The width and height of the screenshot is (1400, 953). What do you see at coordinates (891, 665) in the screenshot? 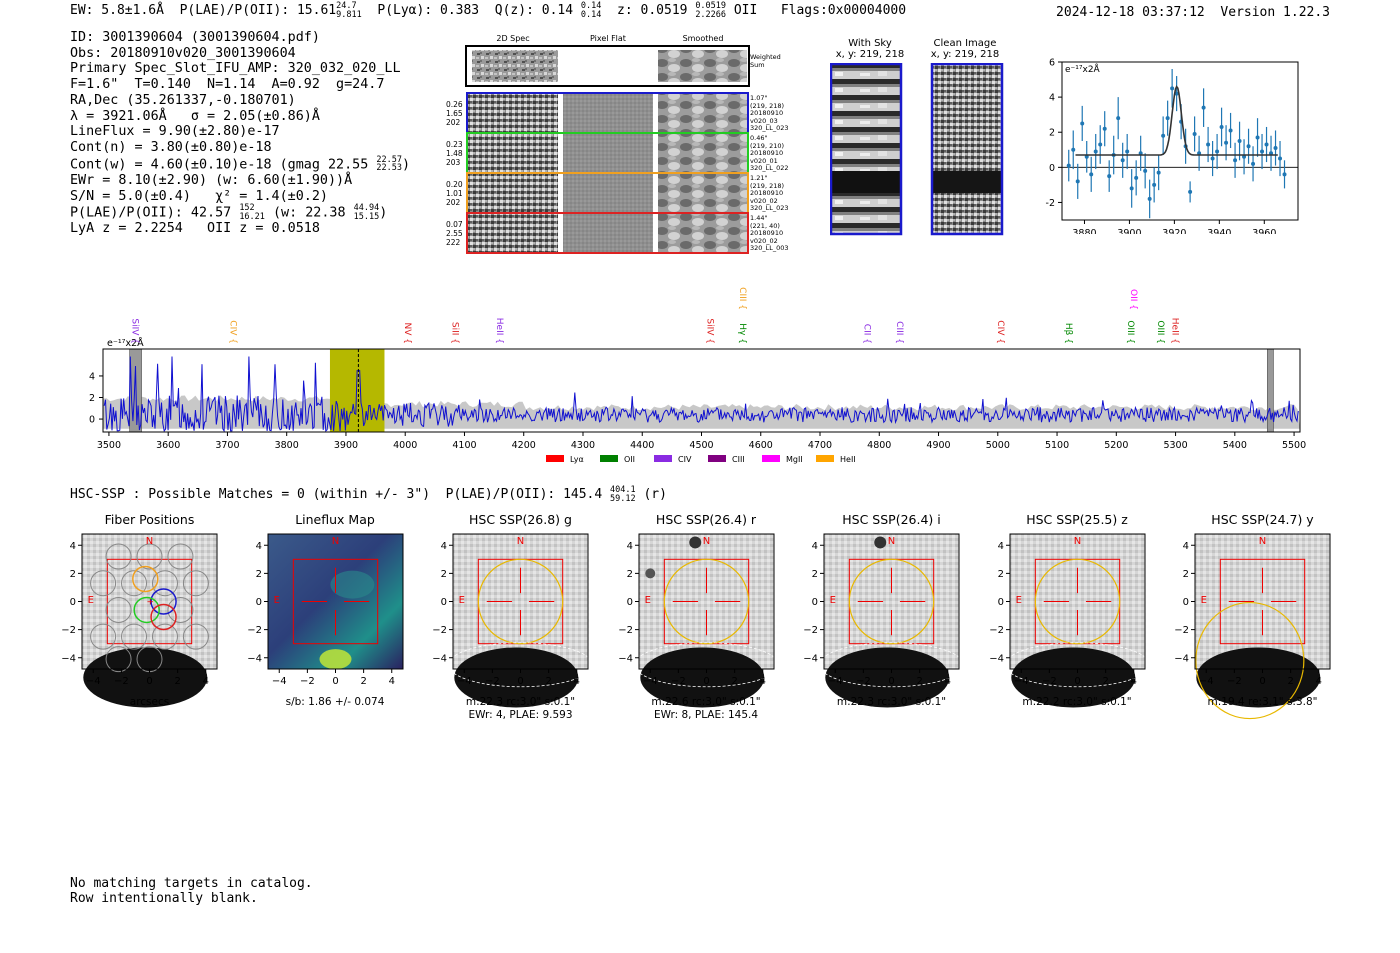
I see `galaxy-ellipse` at bounding box center [891, 665].